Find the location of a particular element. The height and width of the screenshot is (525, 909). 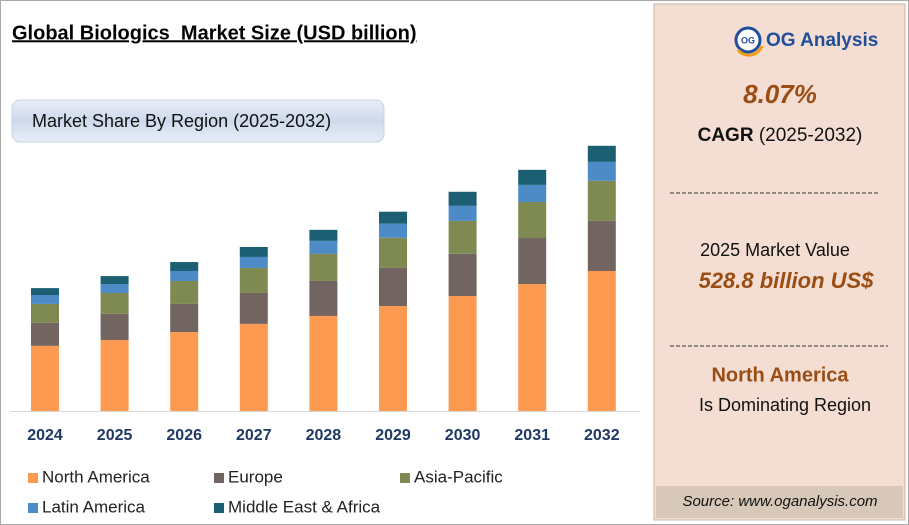

source: Source: www.oganalysis.com is located at coordinates (779, 501).